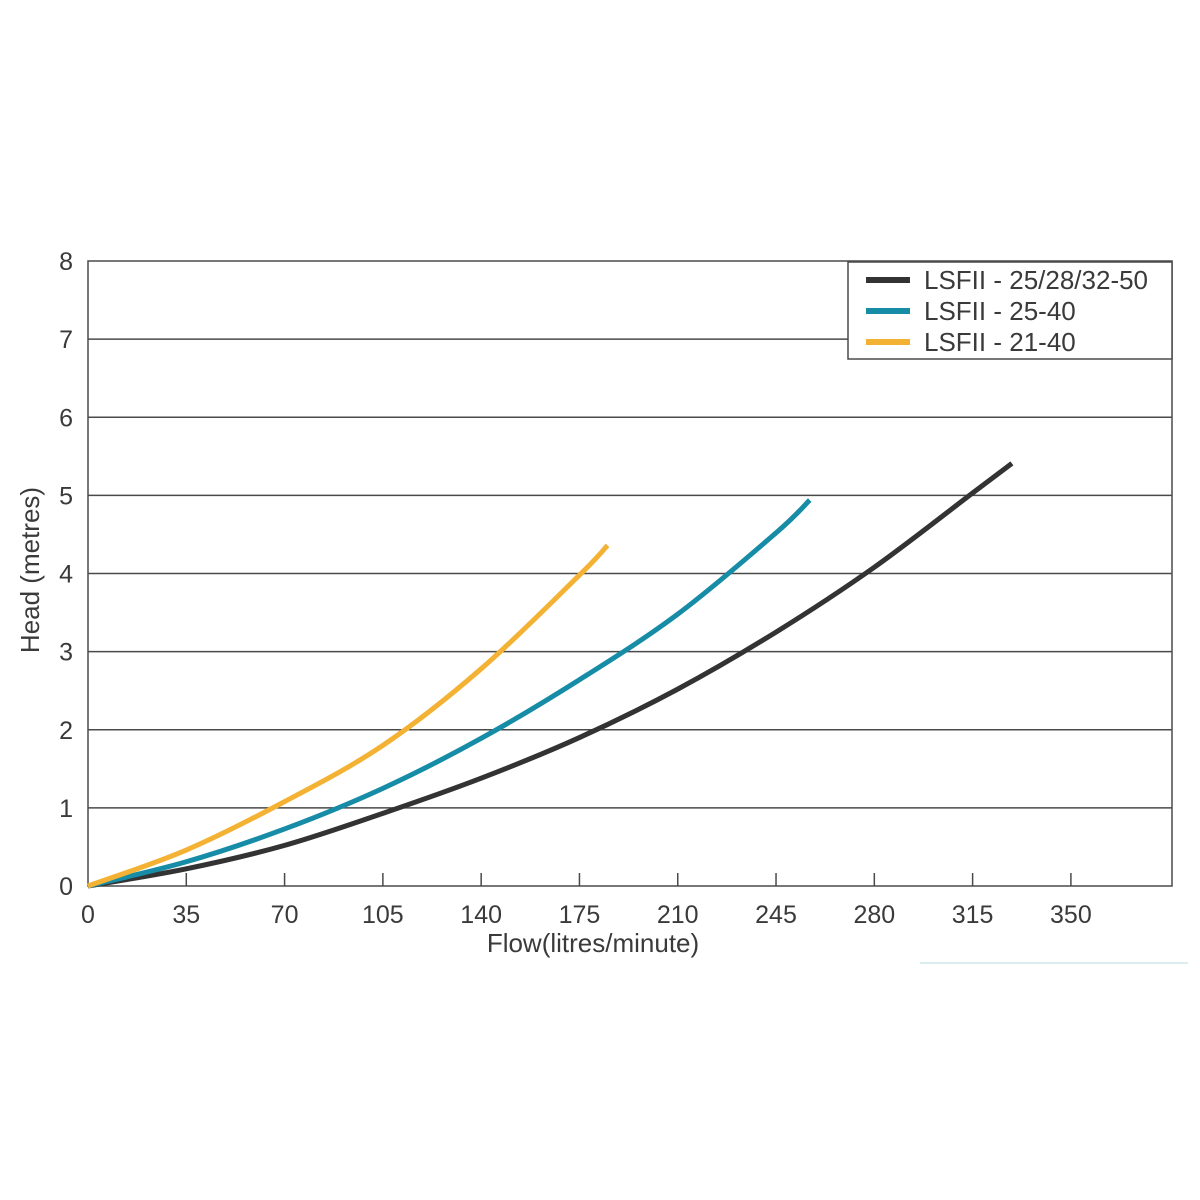 The width and height of the screenshot is (1200, 1200). I want to click on x-tick-label: 280, so click(874, 915).